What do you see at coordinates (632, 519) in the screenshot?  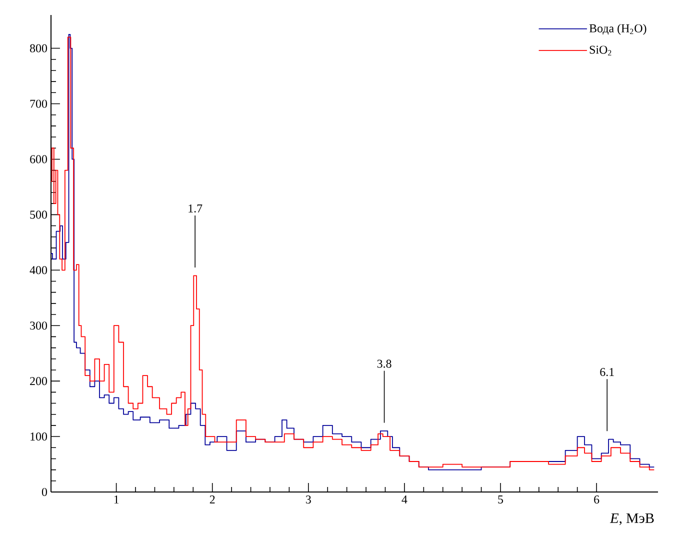 I see `x-axis-title: E, МэВ` at bounding box center [632, 519].